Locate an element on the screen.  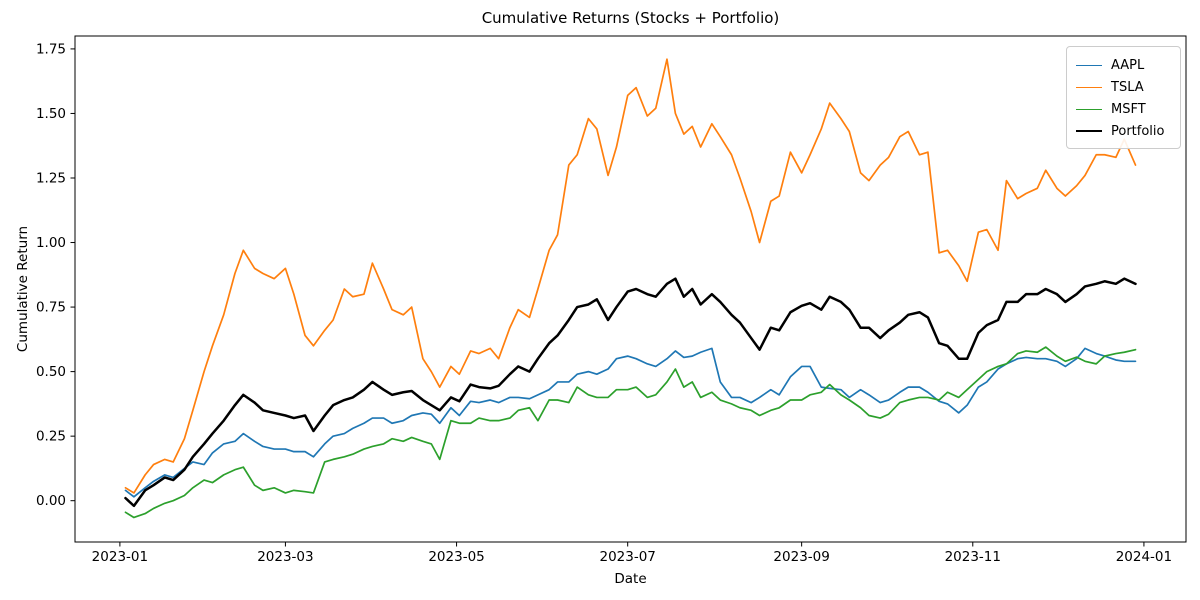
legend-item-portfolio: Portfolio is located at coordinates (1123, 131).